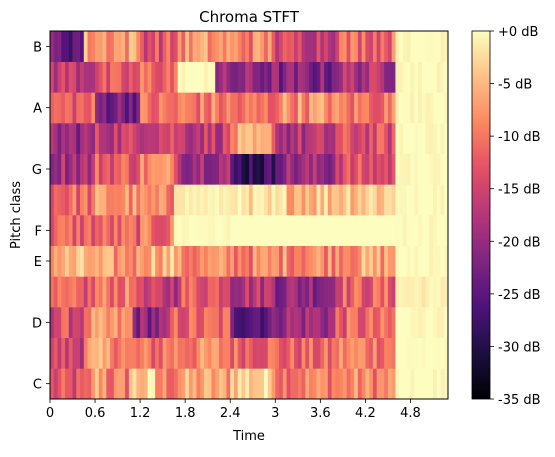  Describe the element at coordinates (115, 138) in the screenshot. I see `heatmap-cell-G#-0.85` at that location.